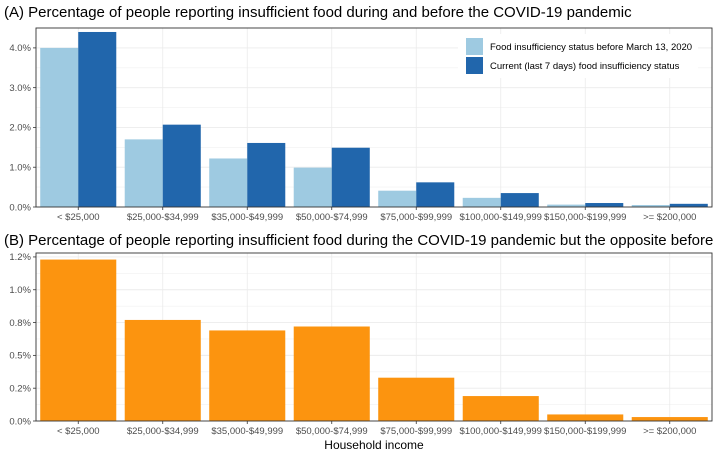 This screenshot has width=720, height=455. I want to click on y-tick-label: 0.2%, so click(20, 388).